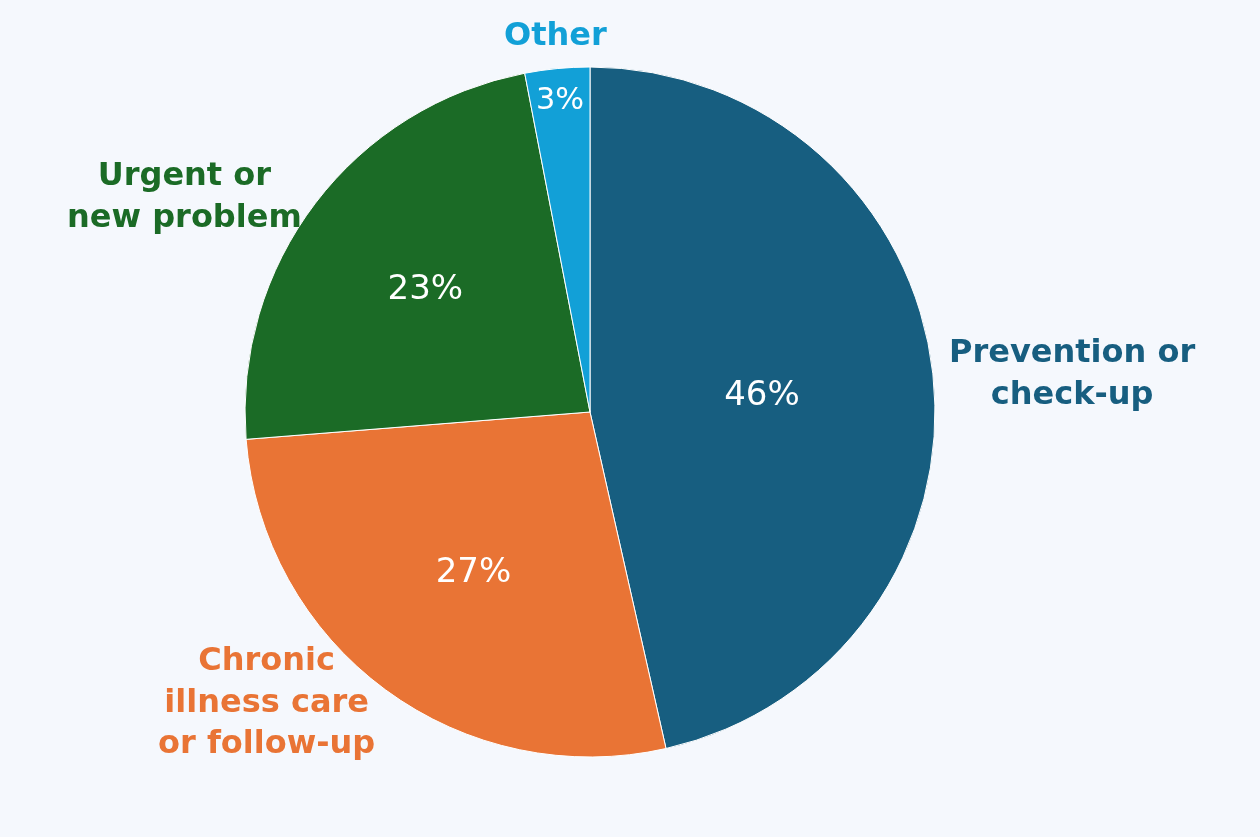 The height and width of the screenshot is (837, 1260). I want to click on data-label: 27%, so click(473, 570).